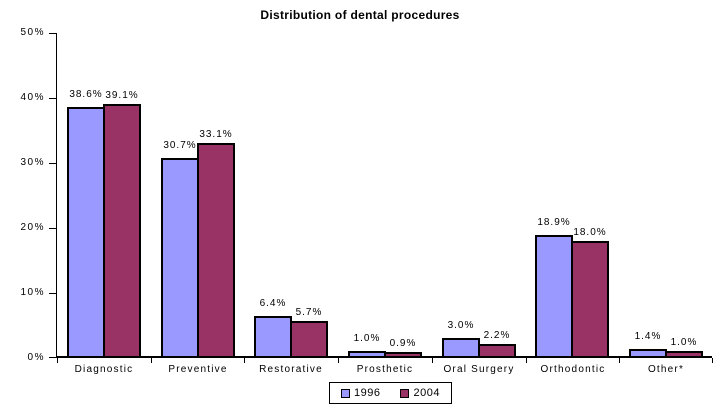 This screenshot has height=410, width=720. Describe the element at coordinates (273, 303) in the screenshot. I see `data-label-1996: 6.4%` at that location.